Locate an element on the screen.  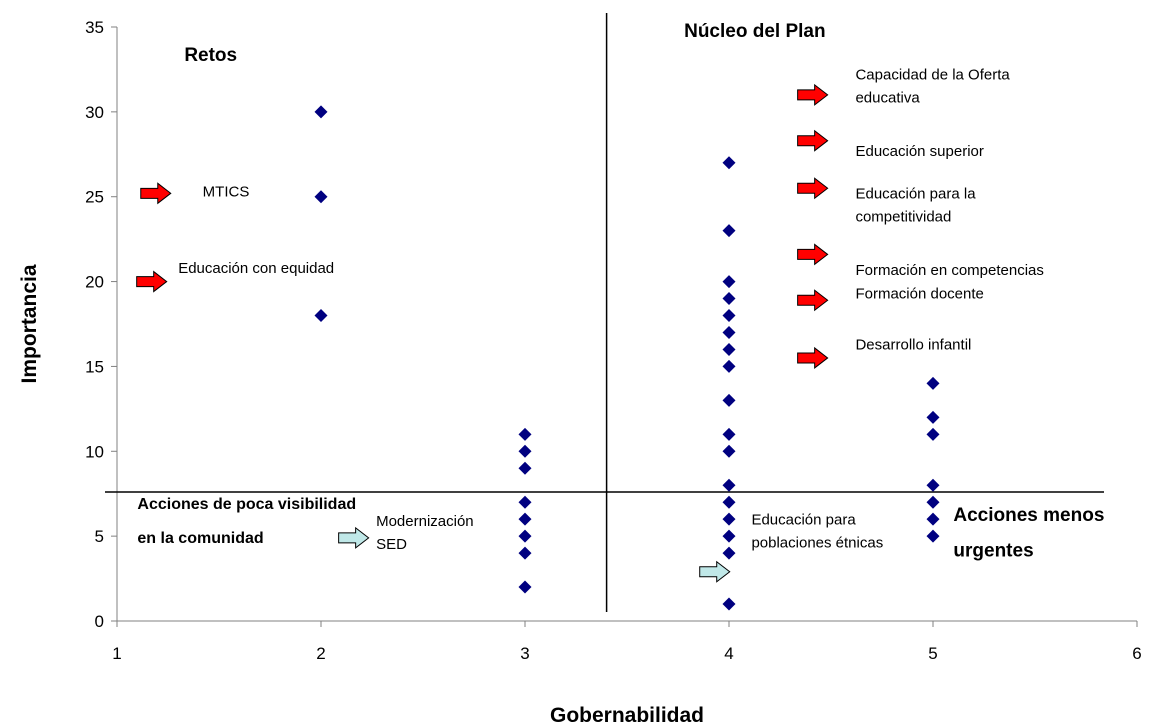
annotation-label: Educación superior is located at coordinates (919, 151).